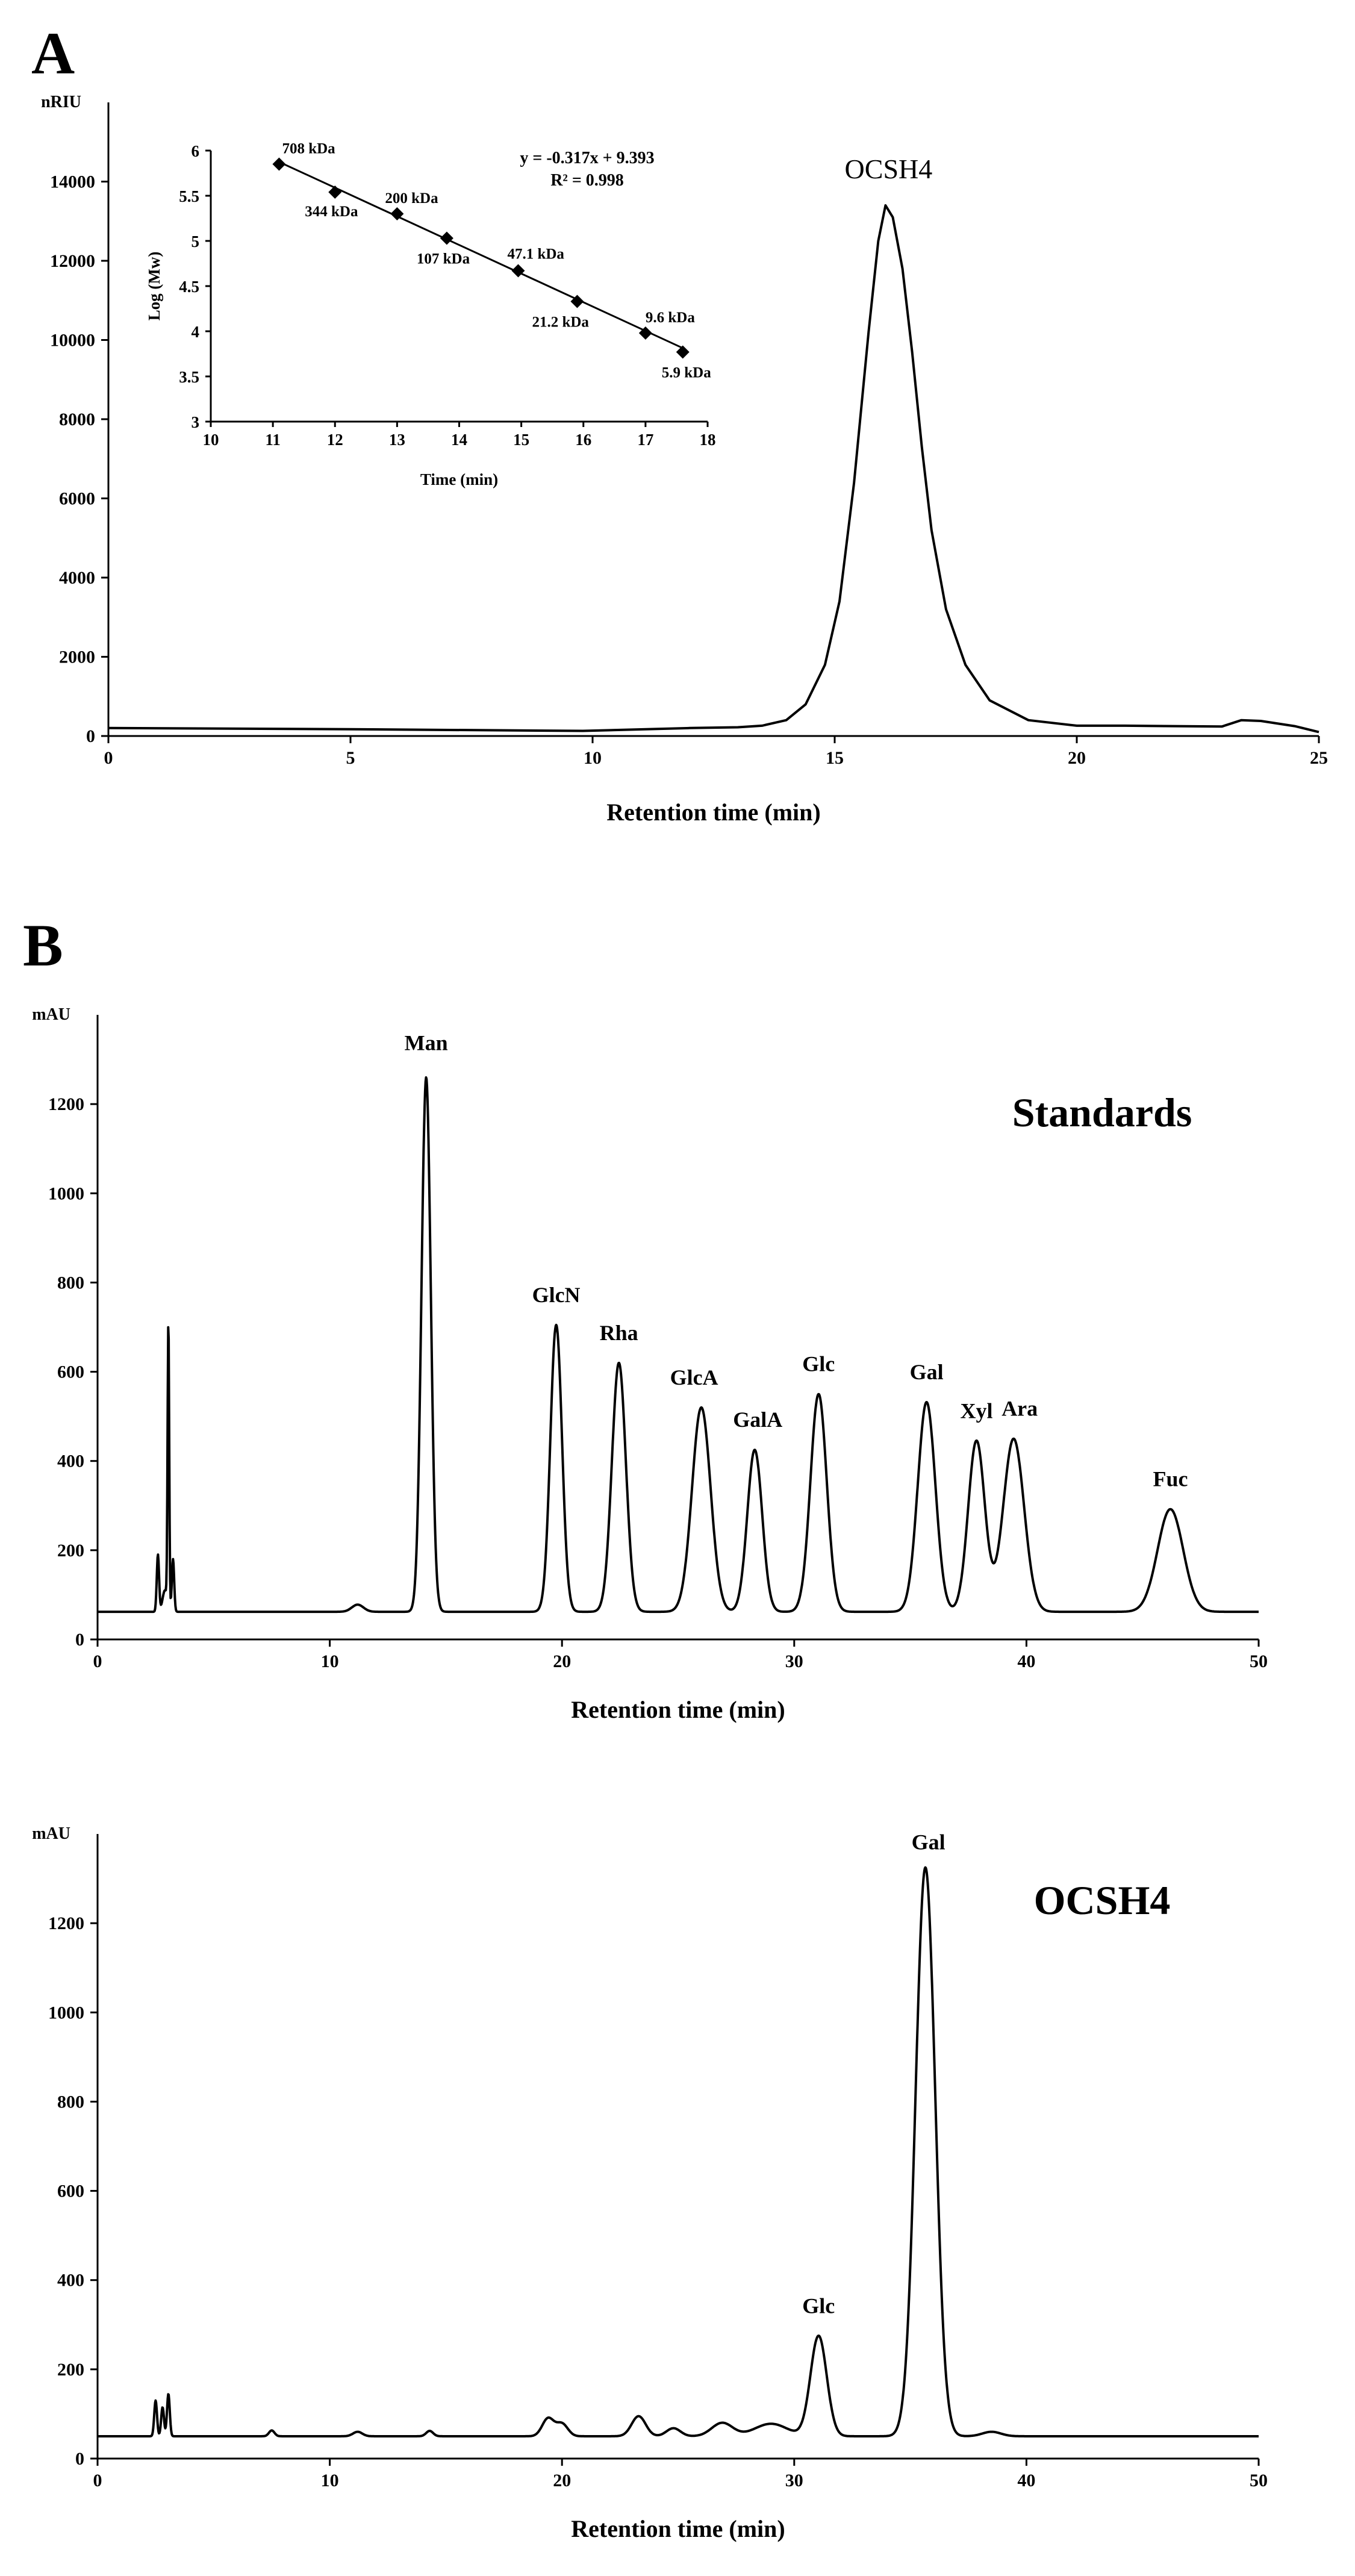  Describe the element at coordinates (196, 241) in the screenshot. I see `y-tick-label: 5` at that location.